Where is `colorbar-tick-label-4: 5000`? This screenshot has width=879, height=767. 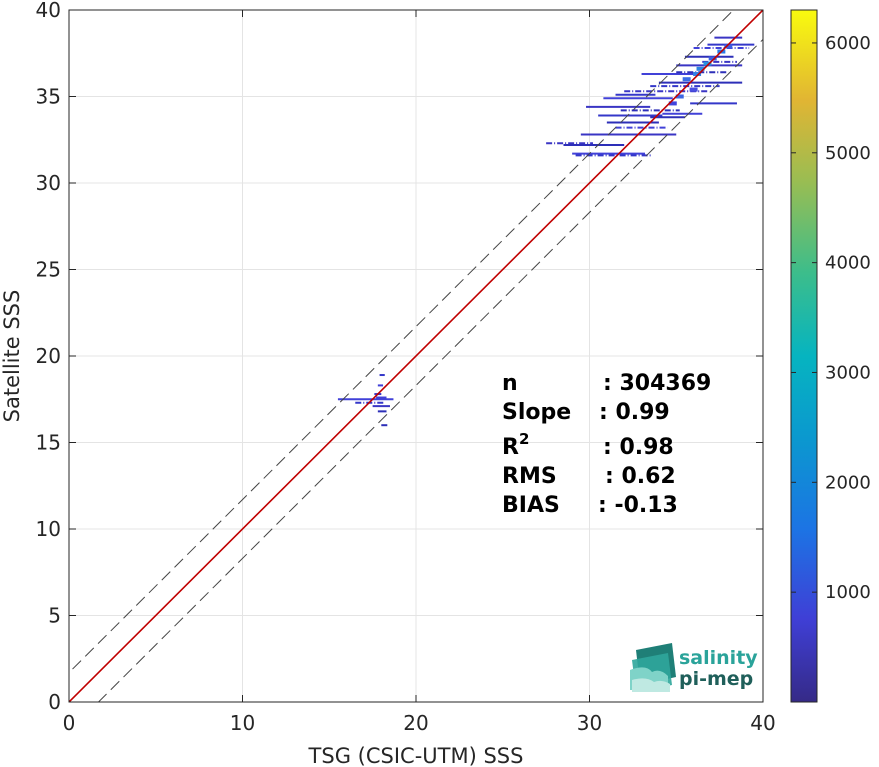 colorbar-tick-label-4: 5000 is located at coordinates (848, 153).